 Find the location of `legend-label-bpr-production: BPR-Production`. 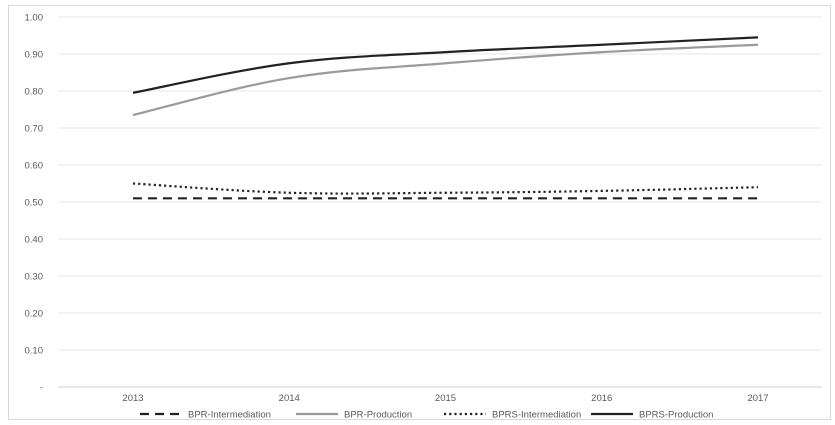

legend-label-bpr-production: BPR-Production is located at coordinates (378, 415).